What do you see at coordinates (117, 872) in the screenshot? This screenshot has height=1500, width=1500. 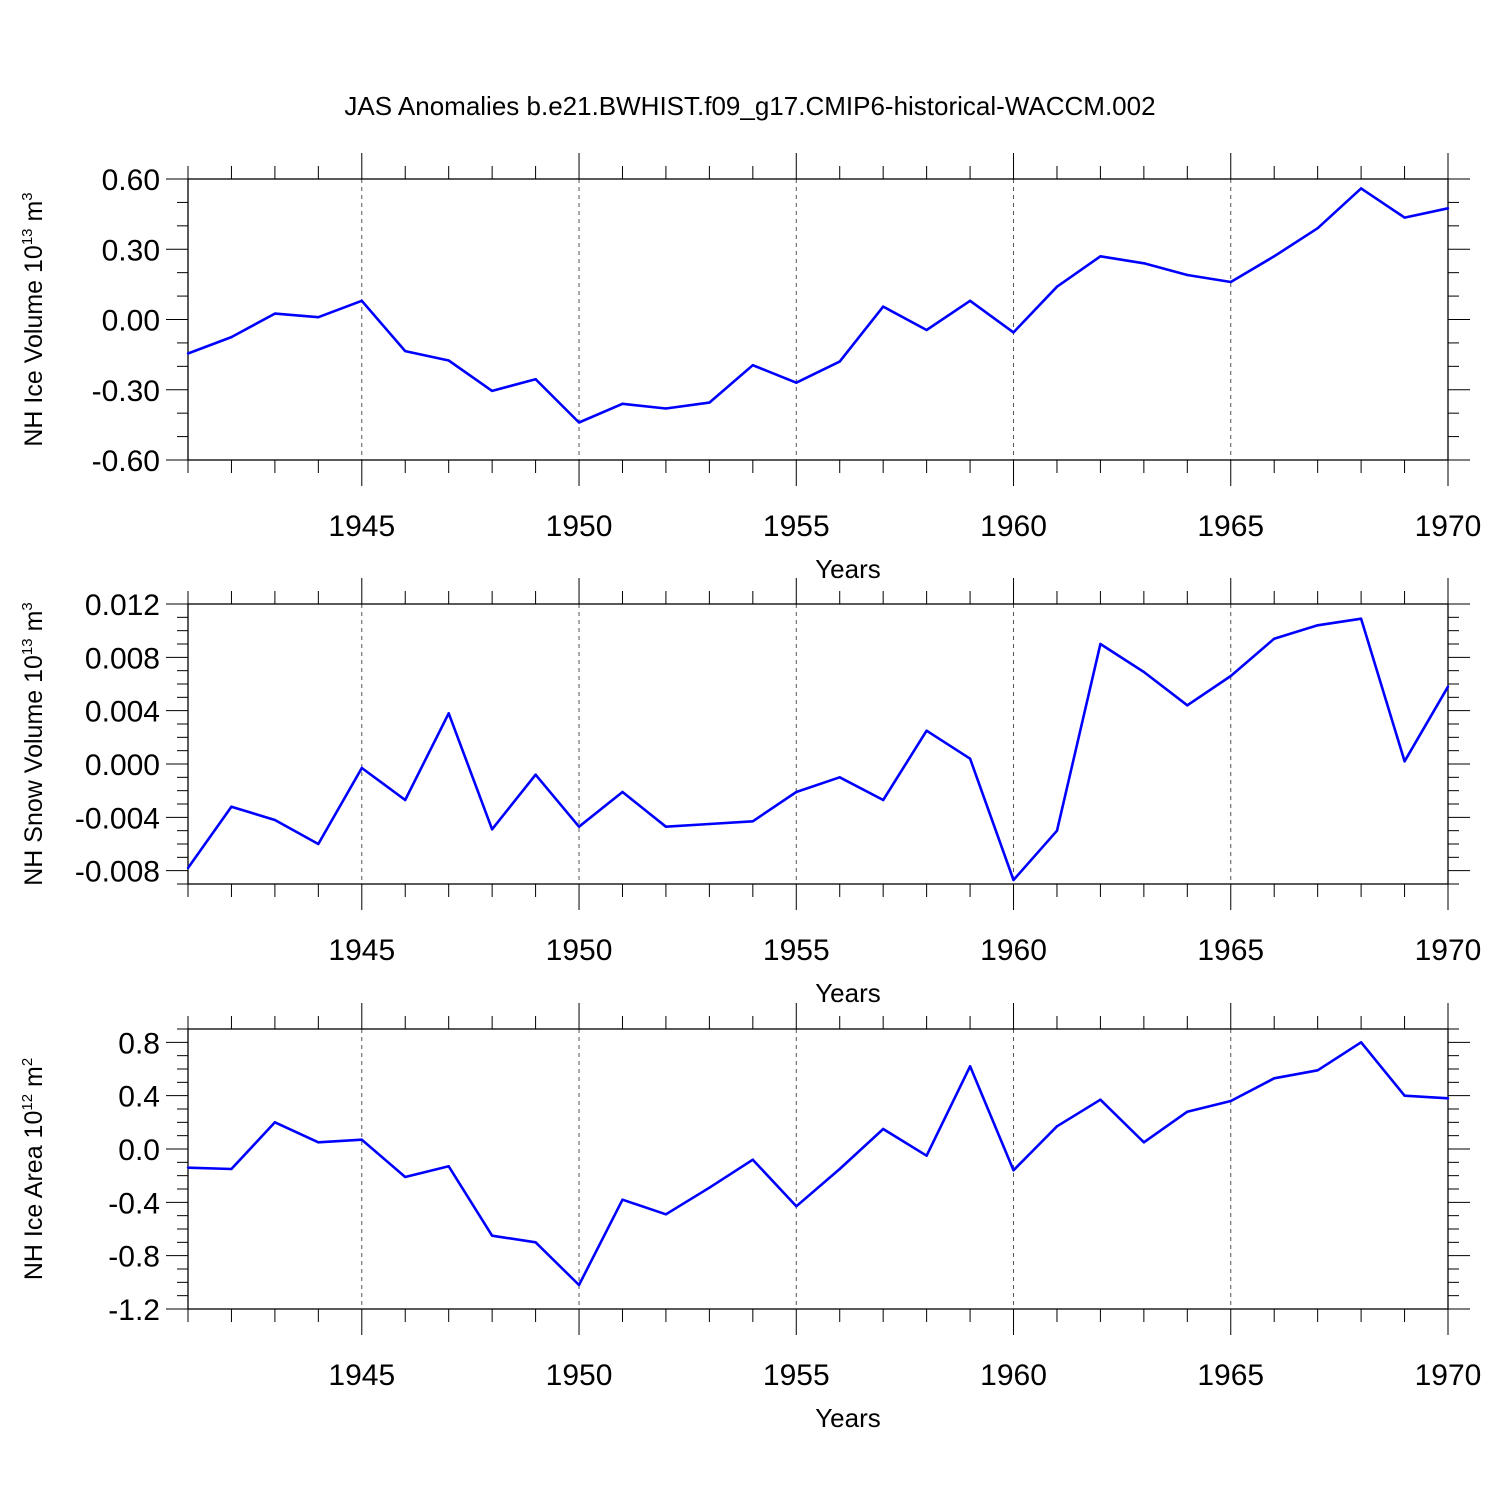 I see `y-tick-label: -0.008` at bounding box center [117, 872].